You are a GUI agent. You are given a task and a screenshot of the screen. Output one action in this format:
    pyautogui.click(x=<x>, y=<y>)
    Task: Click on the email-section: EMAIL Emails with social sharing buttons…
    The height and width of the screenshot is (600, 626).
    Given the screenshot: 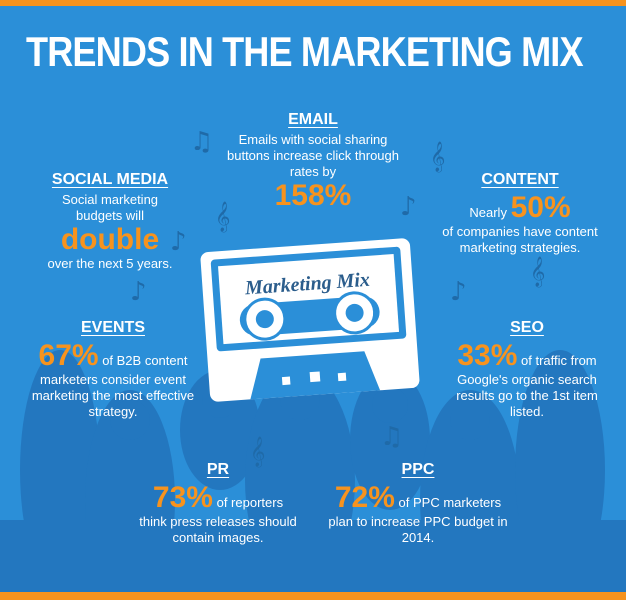 What is the action you would take?
    pyautogui.click(x=313, y=162)
    